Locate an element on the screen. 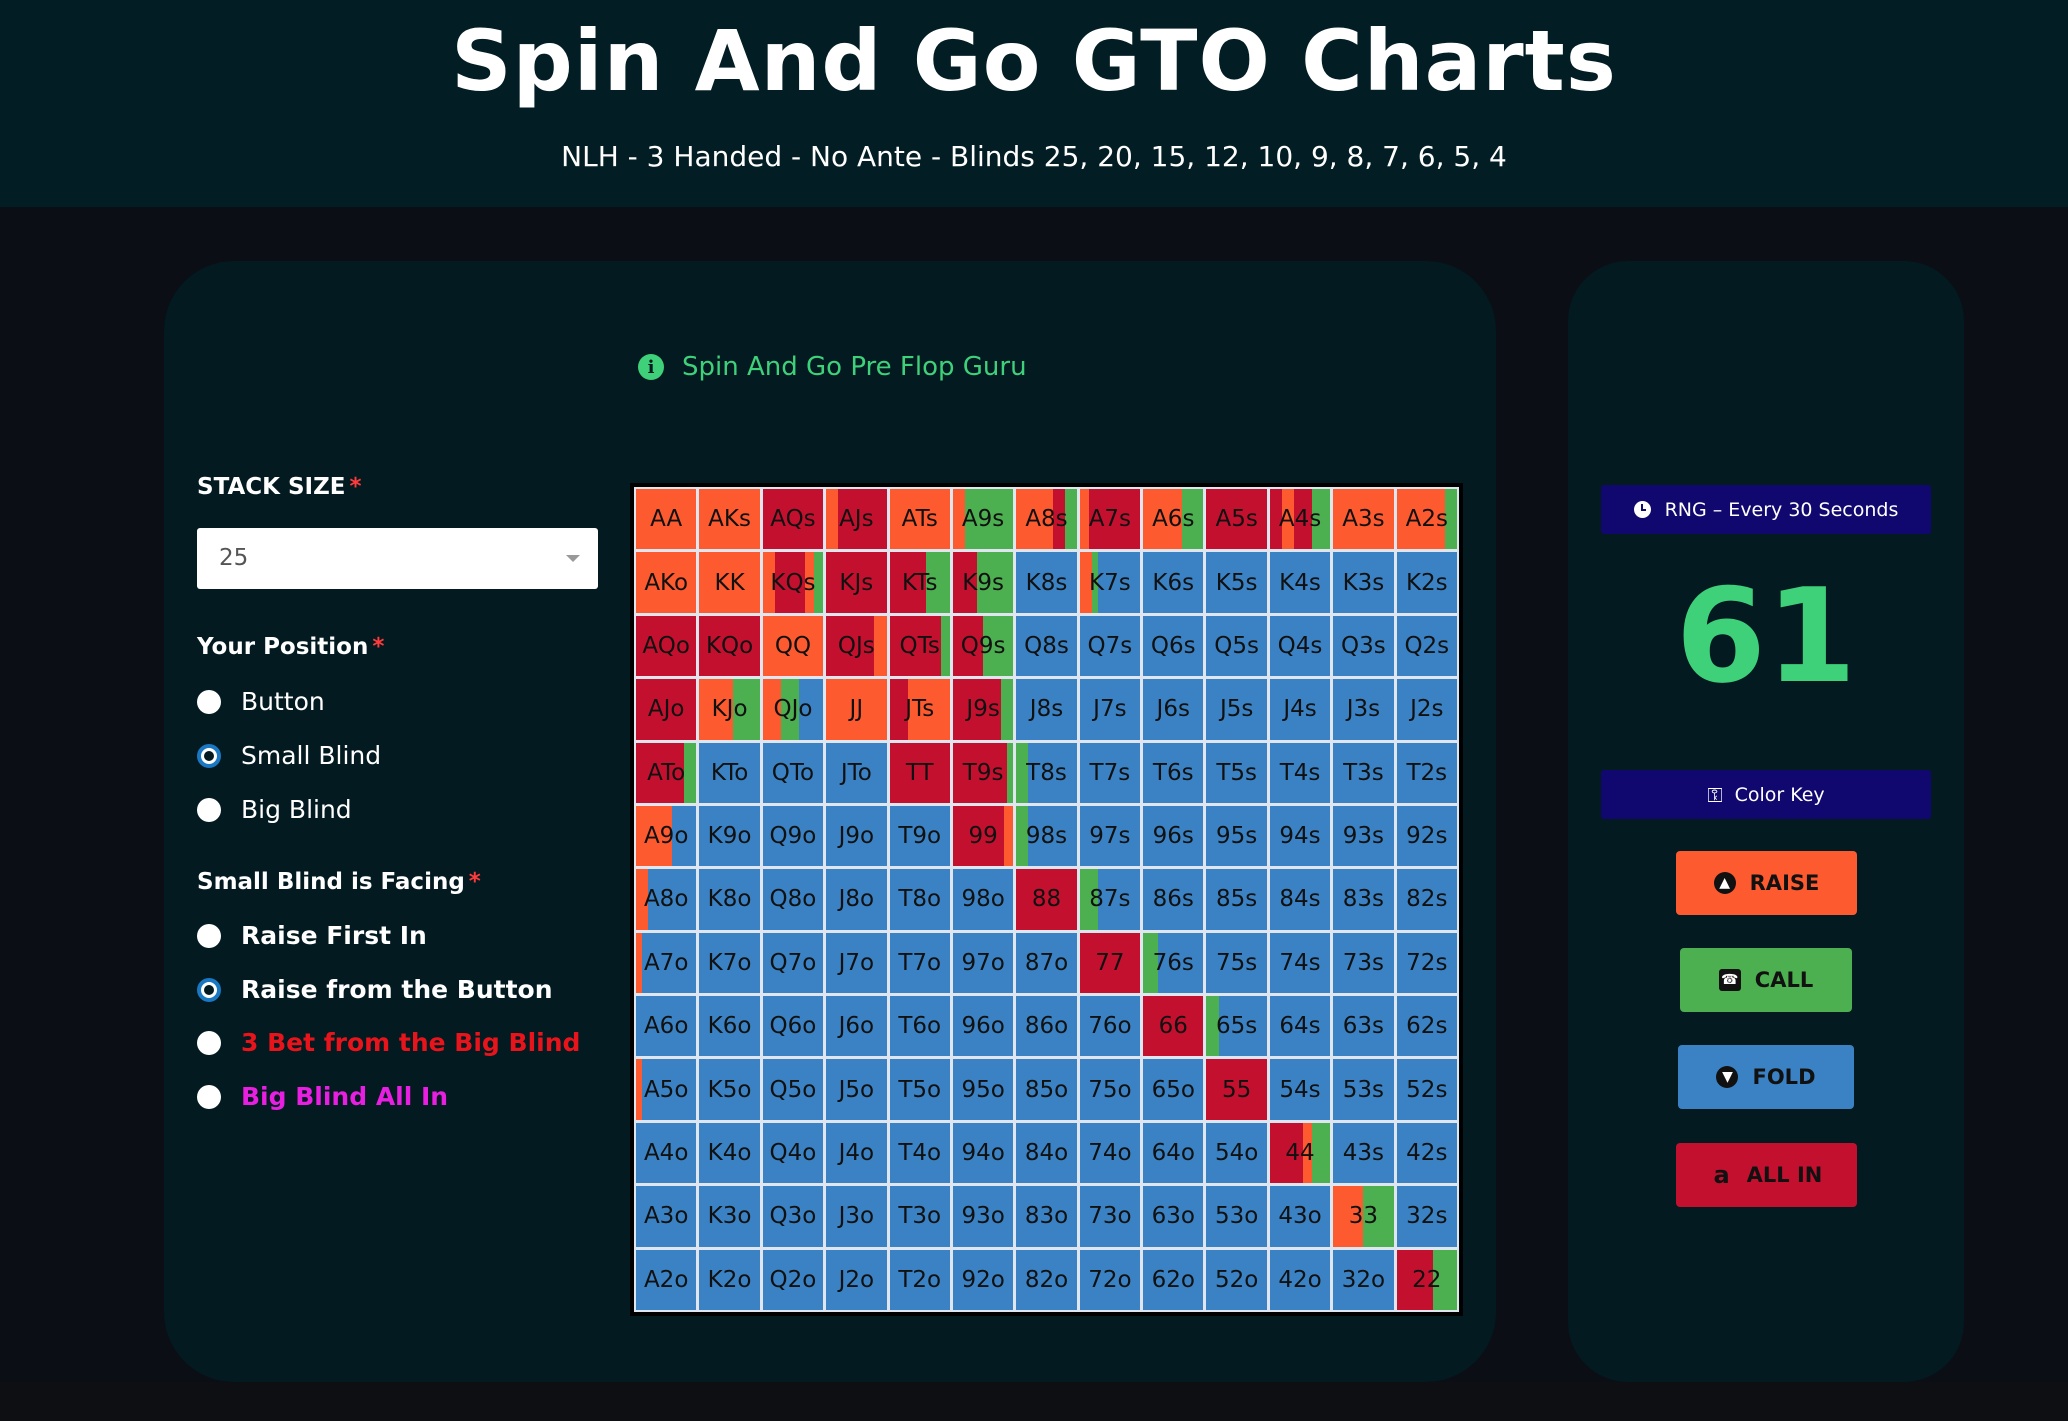 Image resolution: width=2068 pixels, height=1421 pixels. hand-label: Q5s is located at coordinates (1237, 645).